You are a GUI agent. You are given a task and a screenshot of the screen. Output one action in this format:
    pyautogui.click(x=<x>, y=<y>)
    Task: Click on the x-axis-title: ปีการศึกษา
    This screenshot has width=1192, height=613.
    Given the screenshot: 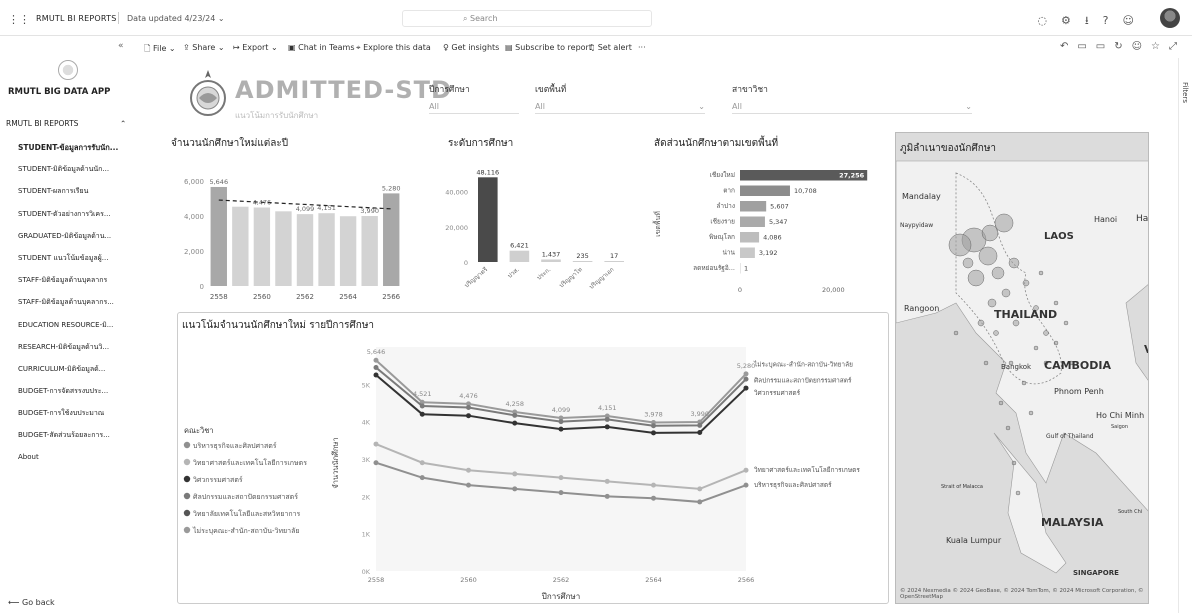 What is the action you would take?
    pyautogui.click(x=560, y=596)
    